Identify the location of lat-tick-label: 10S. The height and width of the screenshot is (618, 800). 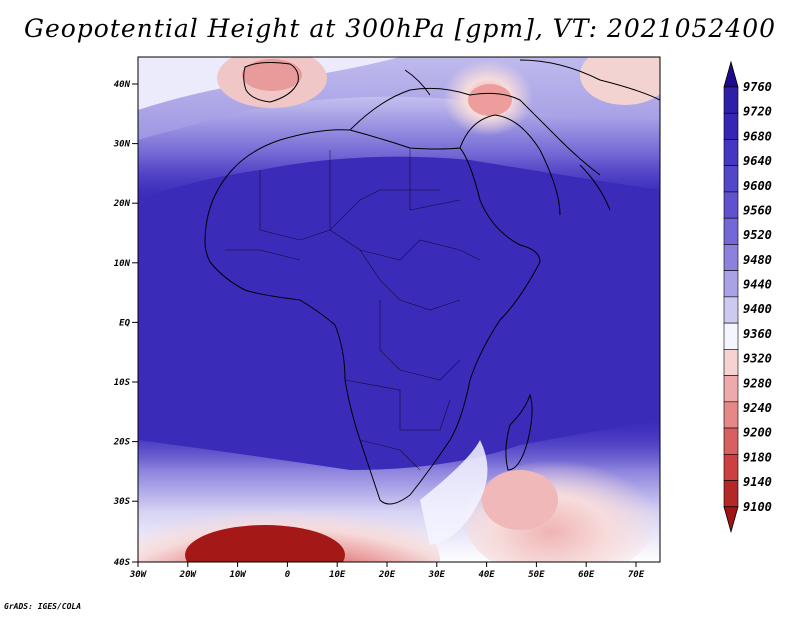
(122, 383).